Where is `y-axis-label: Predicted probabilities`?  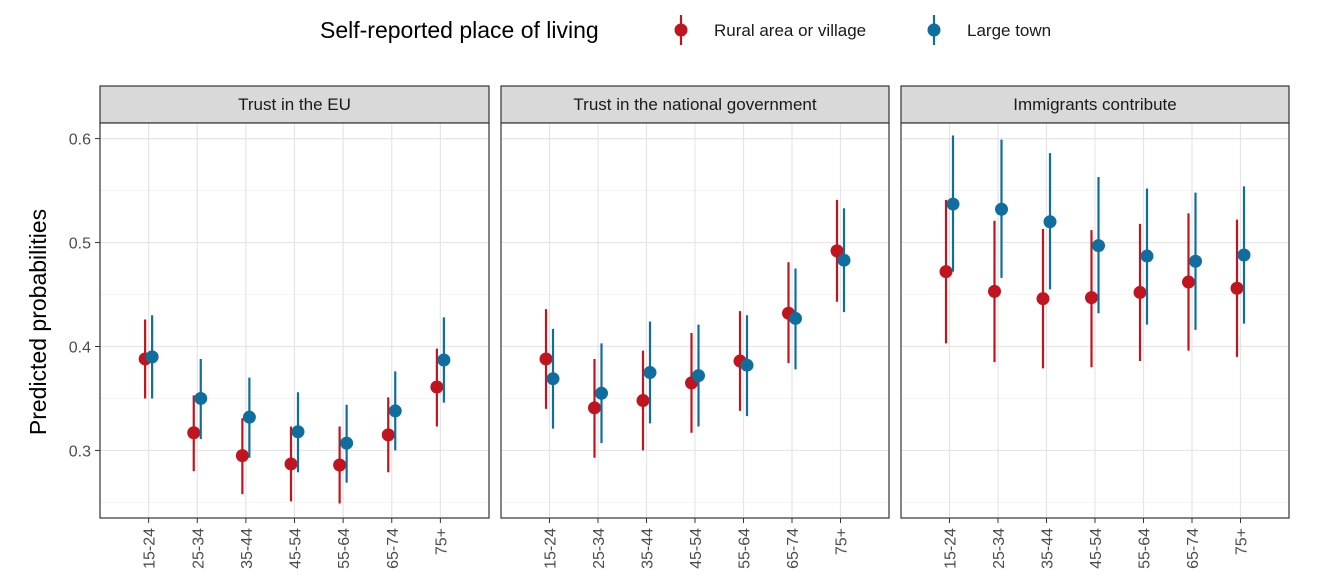 y-axis-label: Predicted probabilities is located at coordinates (38, 322).